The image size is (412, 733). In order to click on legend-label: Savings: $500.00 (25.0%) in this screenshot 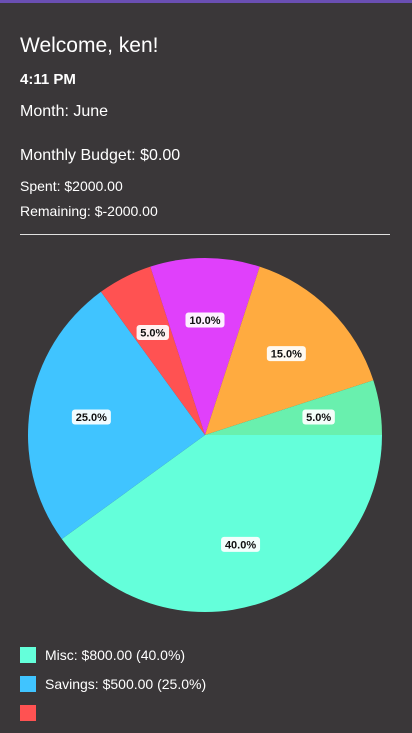, I will do `click(126, 684)`.